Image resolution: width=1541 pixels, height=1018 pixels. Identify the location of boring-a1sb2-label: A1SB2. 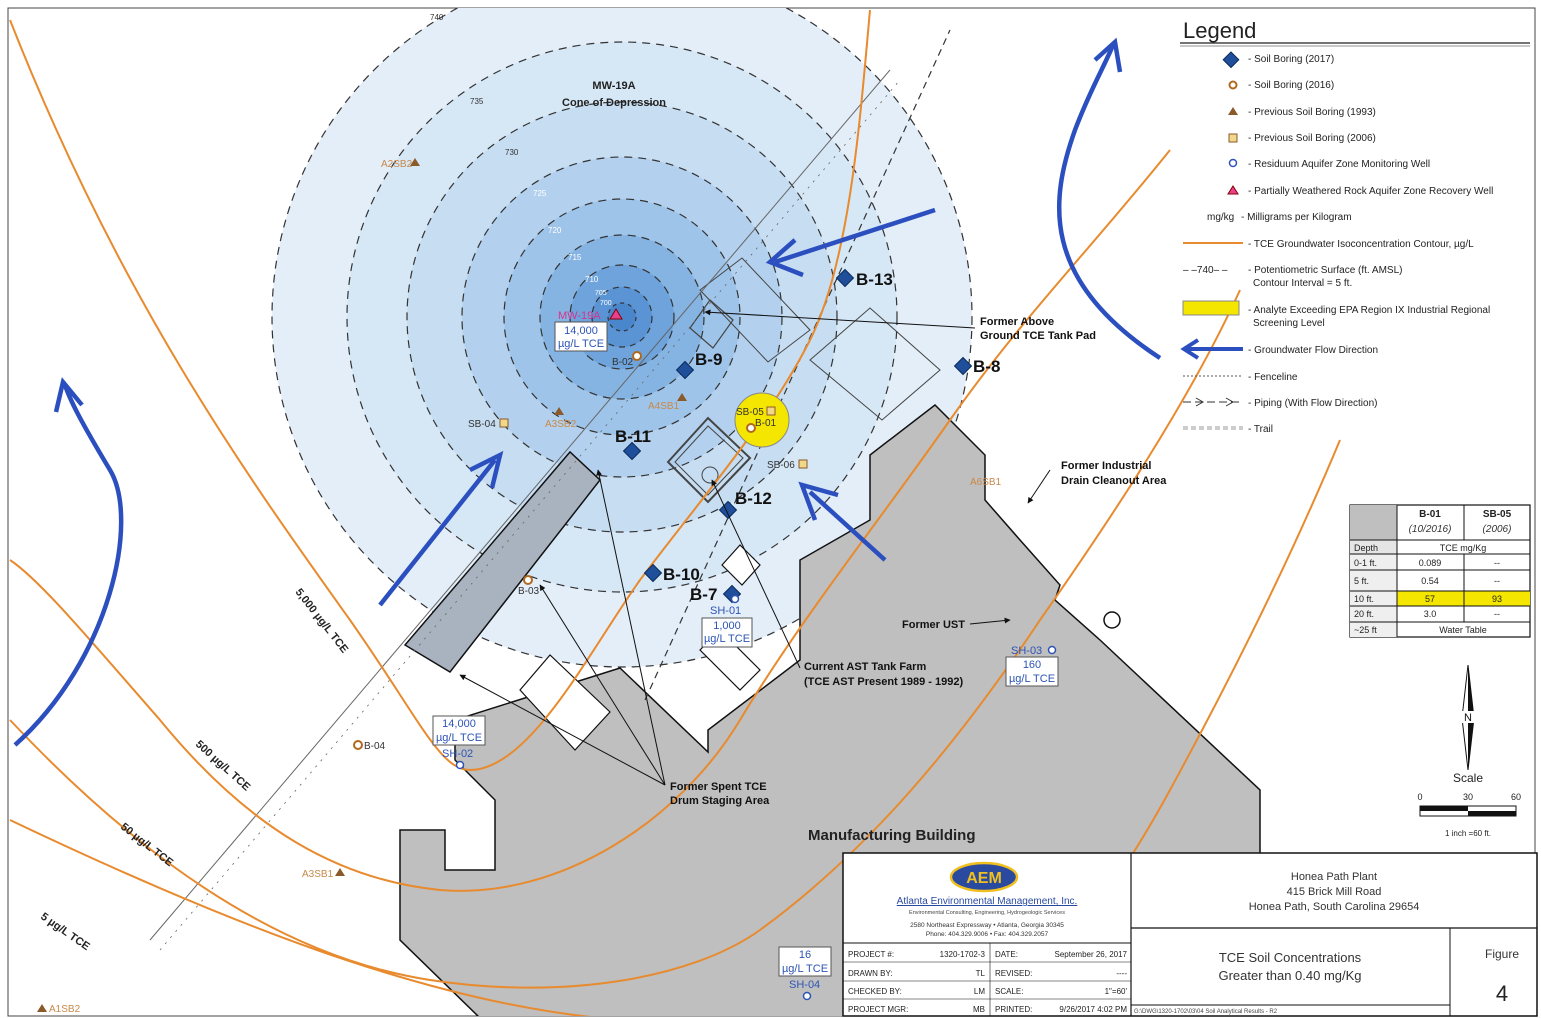
(65, 1009).